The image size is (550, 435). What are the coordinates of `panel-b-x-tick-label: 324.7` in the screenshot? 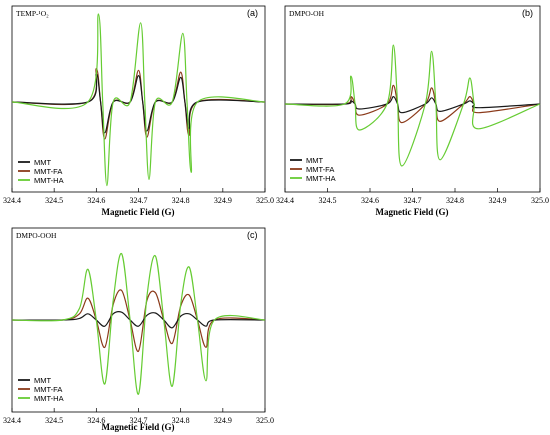 It's located at (413, 200).